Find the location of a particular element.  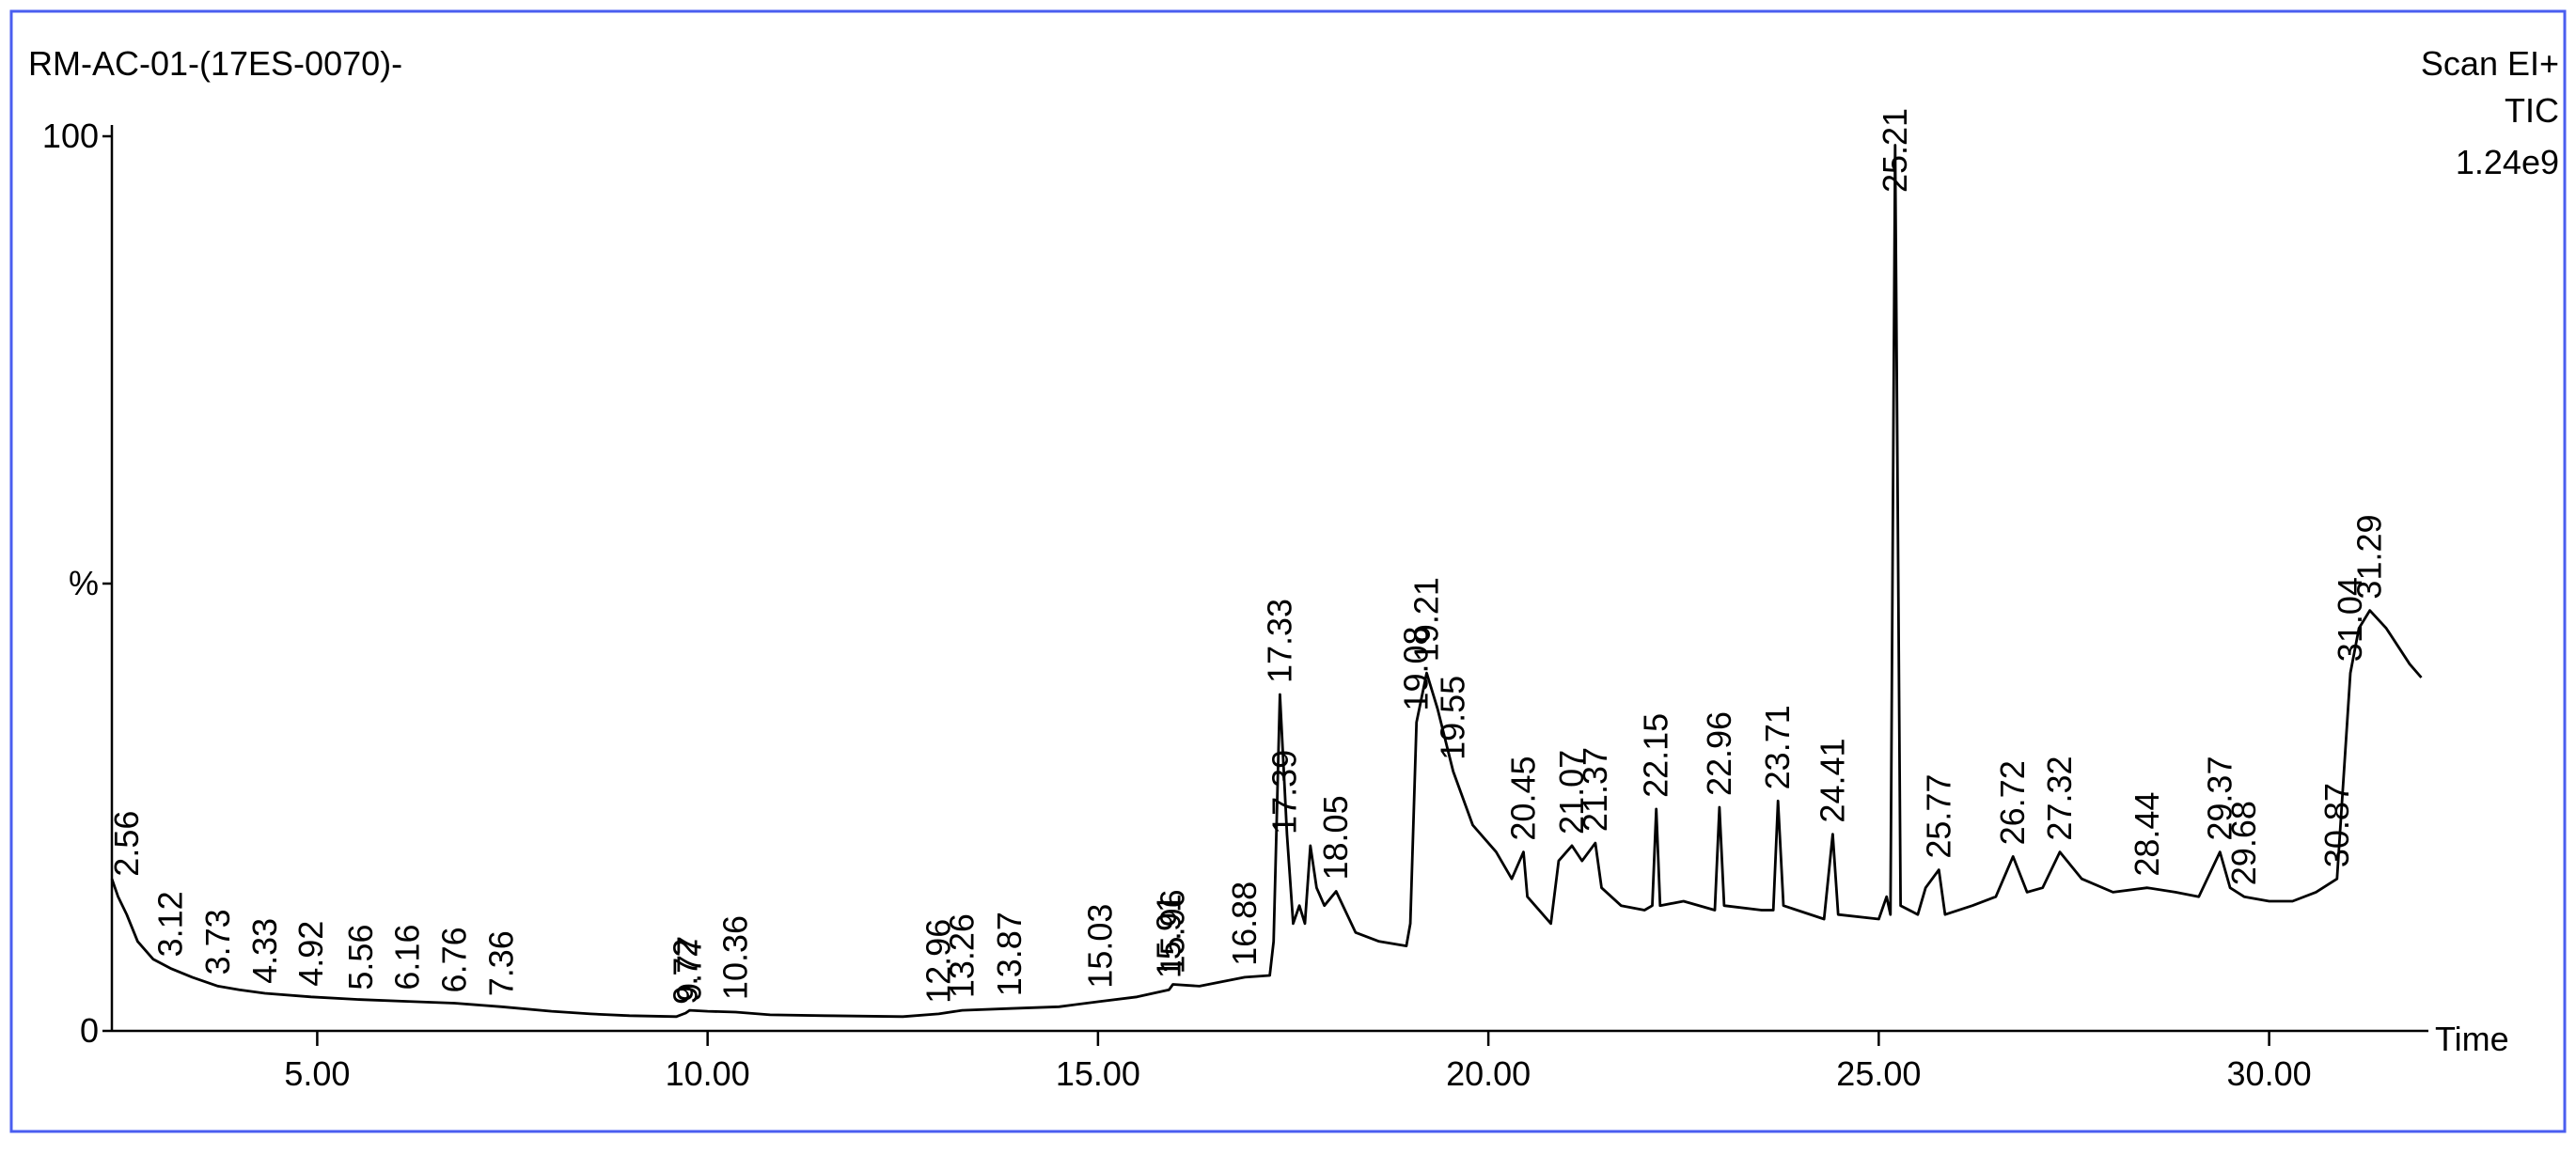

peak-label: 21.37 is located at coordinates (1595, 789).